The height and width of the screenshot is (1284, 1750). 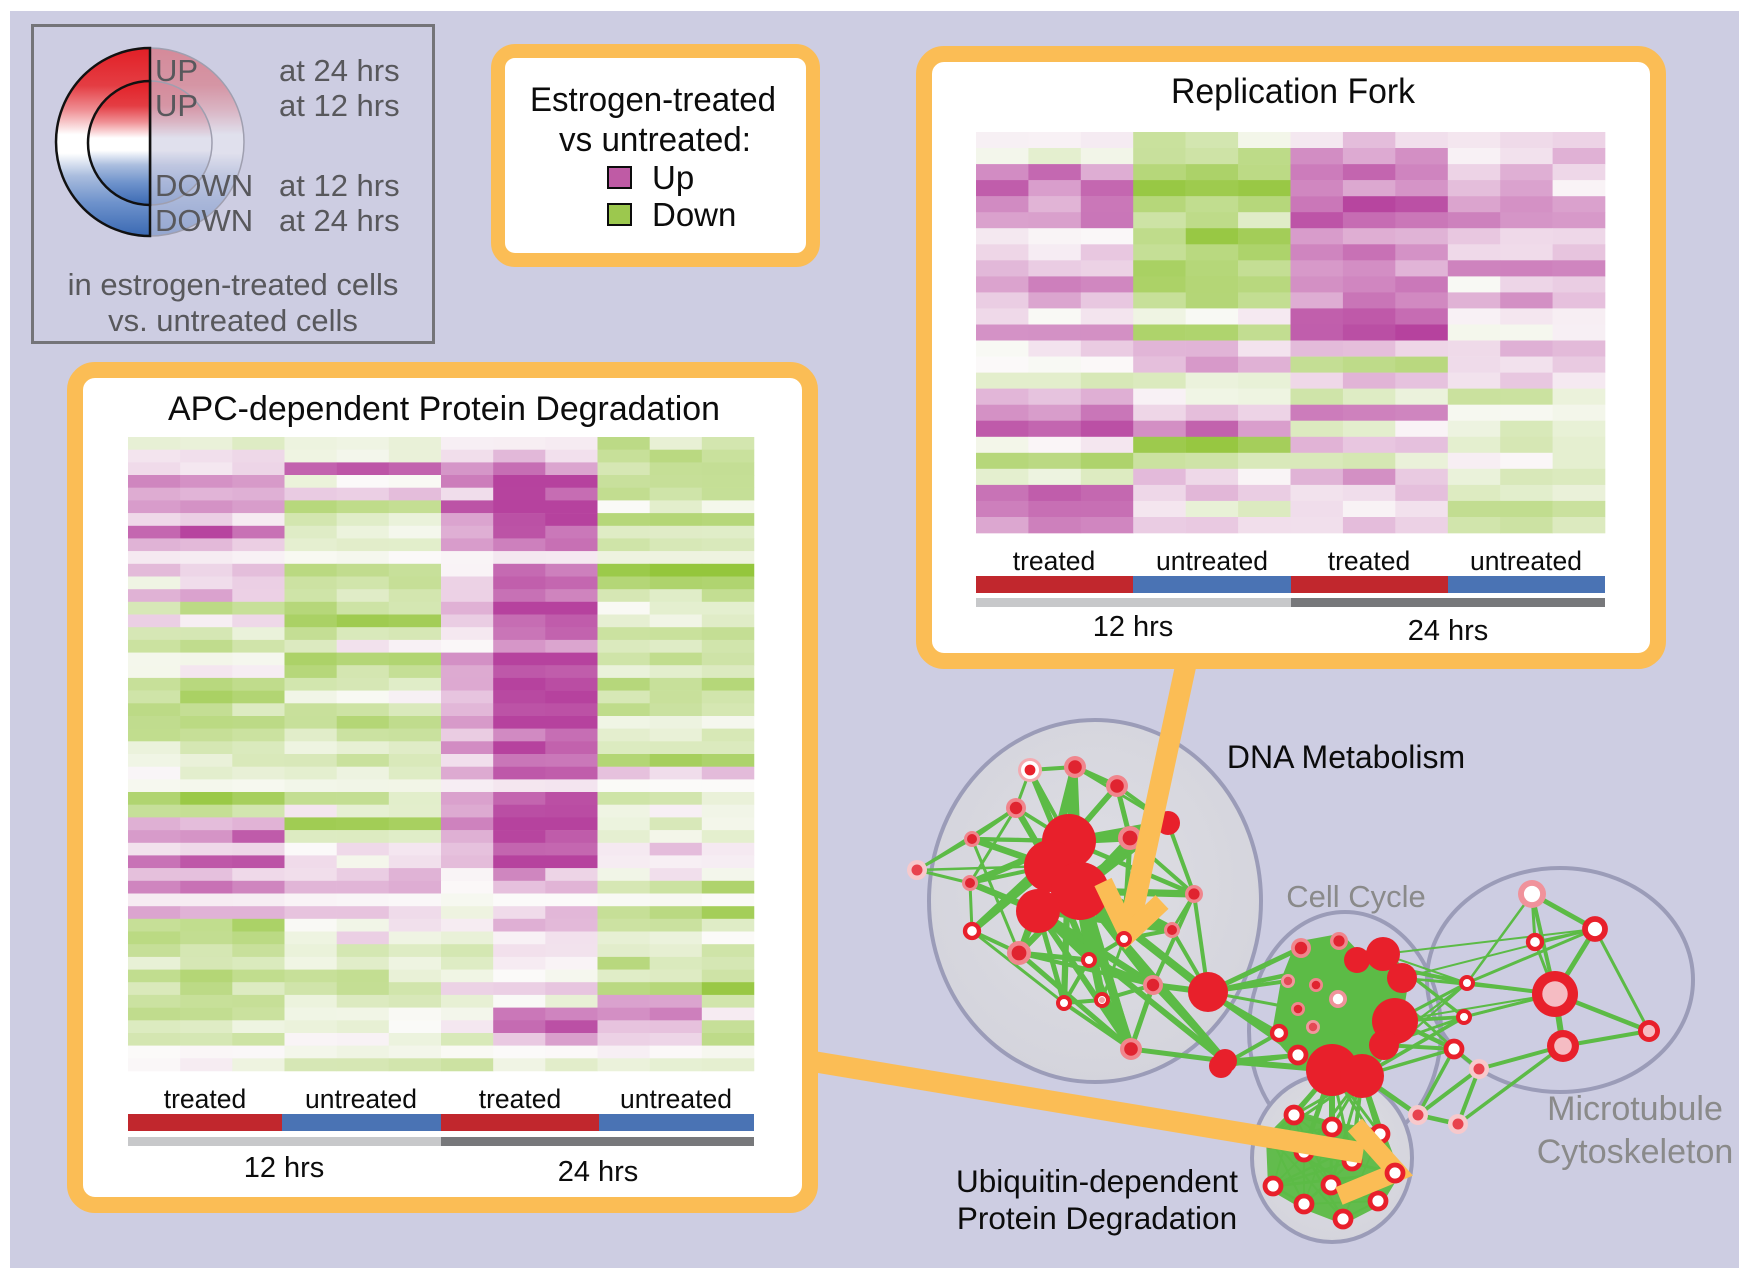 I want to click on svg-text: Estrogen-treated, so click(x=653, y=100).